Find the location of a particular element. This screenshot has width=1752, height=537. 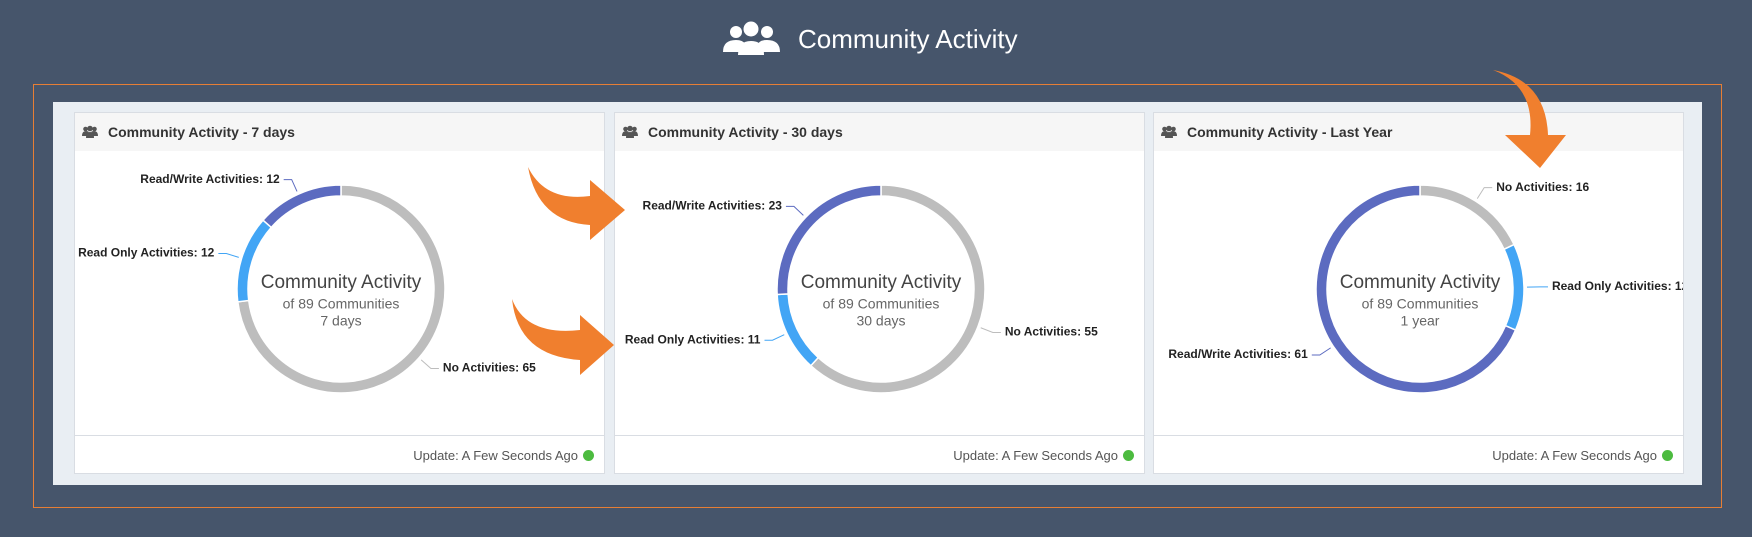

center-period: 1 year is located at coordinates (1420, 321).